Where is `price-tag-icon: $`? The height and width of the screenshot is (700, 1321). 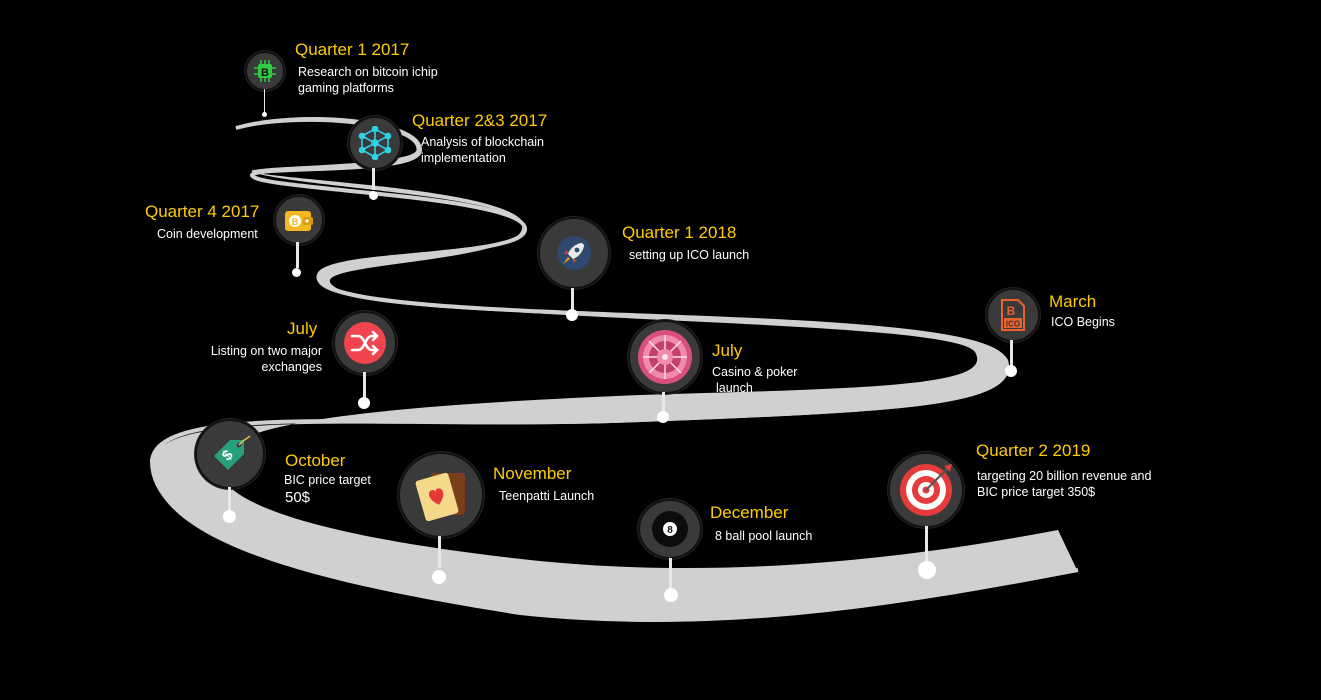
price-tag-icon: $ is located at coordinates (230, 454).